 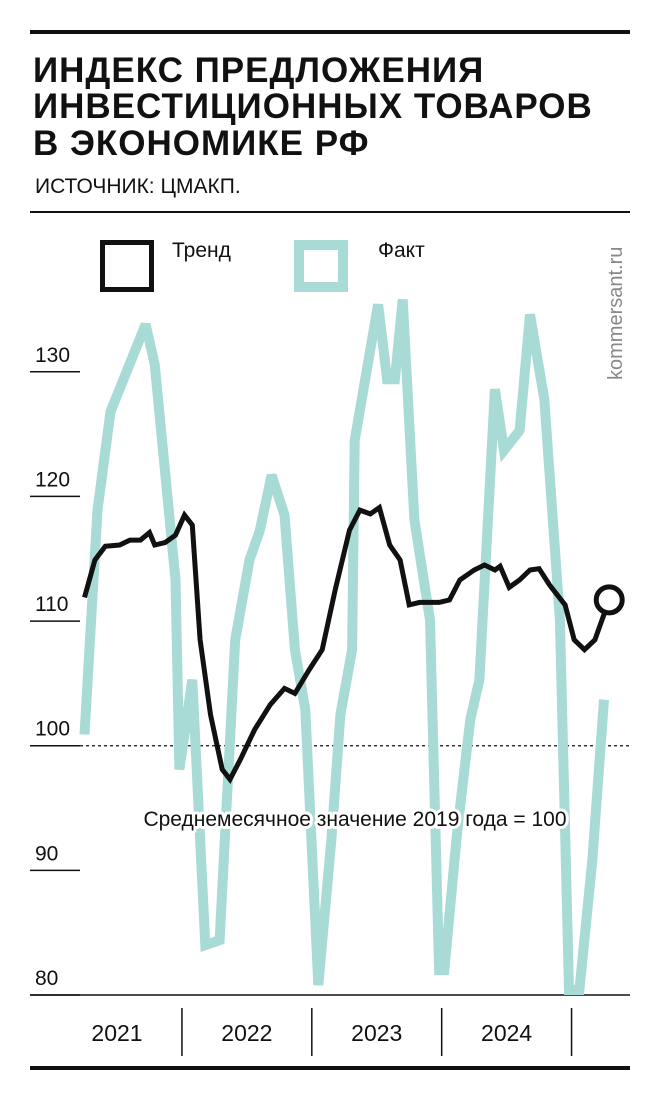 I want to click on legend-label: Тренд, so click(x=201, y=250).